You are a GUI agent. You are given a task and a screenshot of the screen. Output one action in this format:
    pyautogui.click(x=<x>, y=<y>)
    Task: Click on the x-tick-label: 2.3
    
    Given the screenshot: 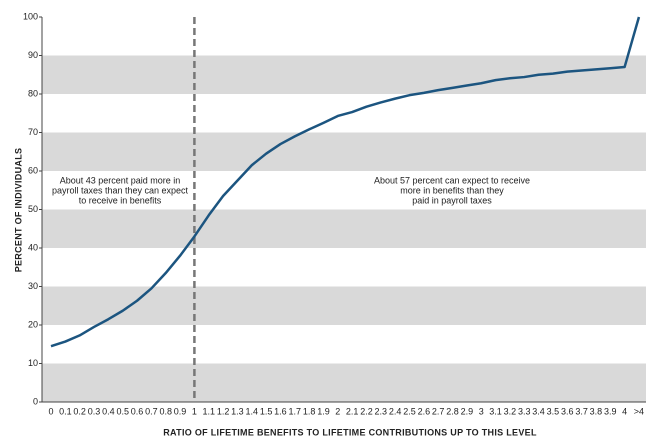 What is the action you would take?
    pyautogui.click(x=381, y=411)
    